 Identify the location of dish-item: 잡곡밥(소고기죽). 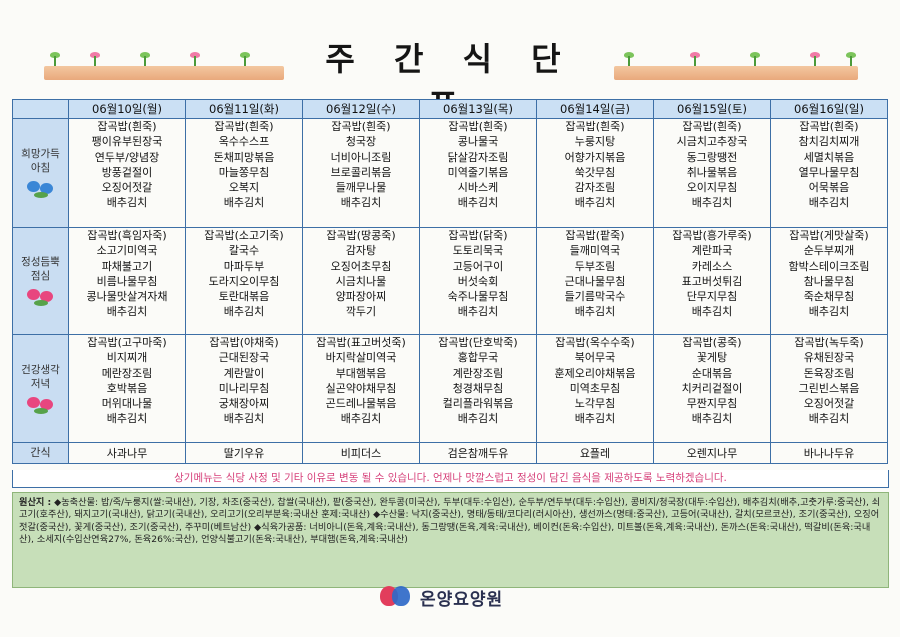
(244, 235).